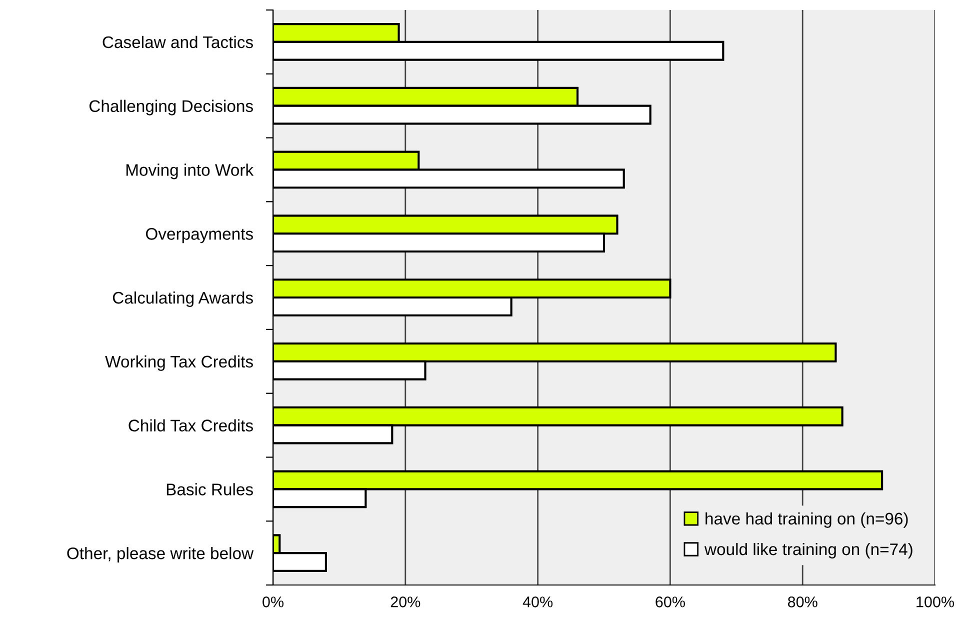 The width and height of the screenshot is (968, 618). Describe the element at coordinates (179, 363) in the screenshot. I see `y-tick-label: Working Tax Credits` at that location.